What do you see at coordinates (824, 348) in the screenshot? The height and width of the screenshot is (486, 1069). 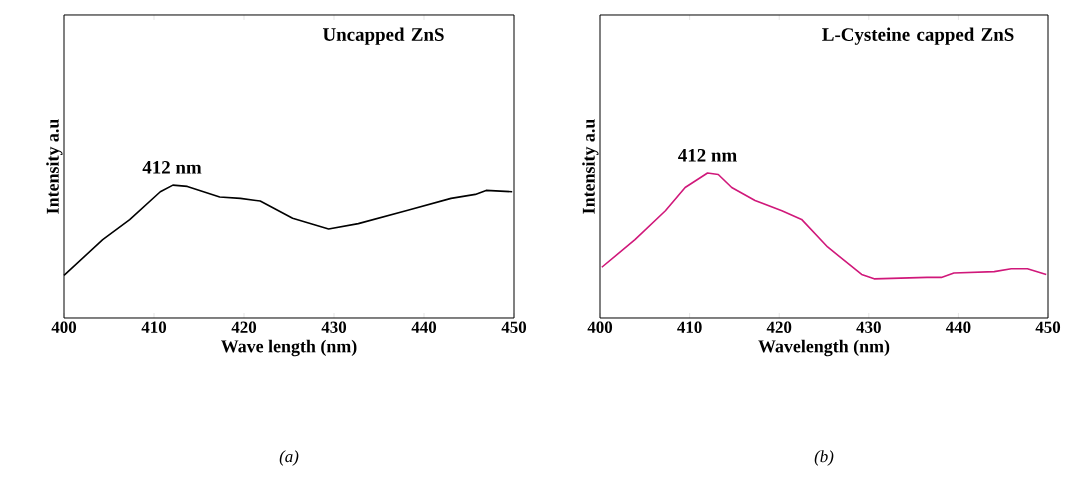 I see `x-axis-title: Wavelength (nm)` at bounding box center [824, 348].